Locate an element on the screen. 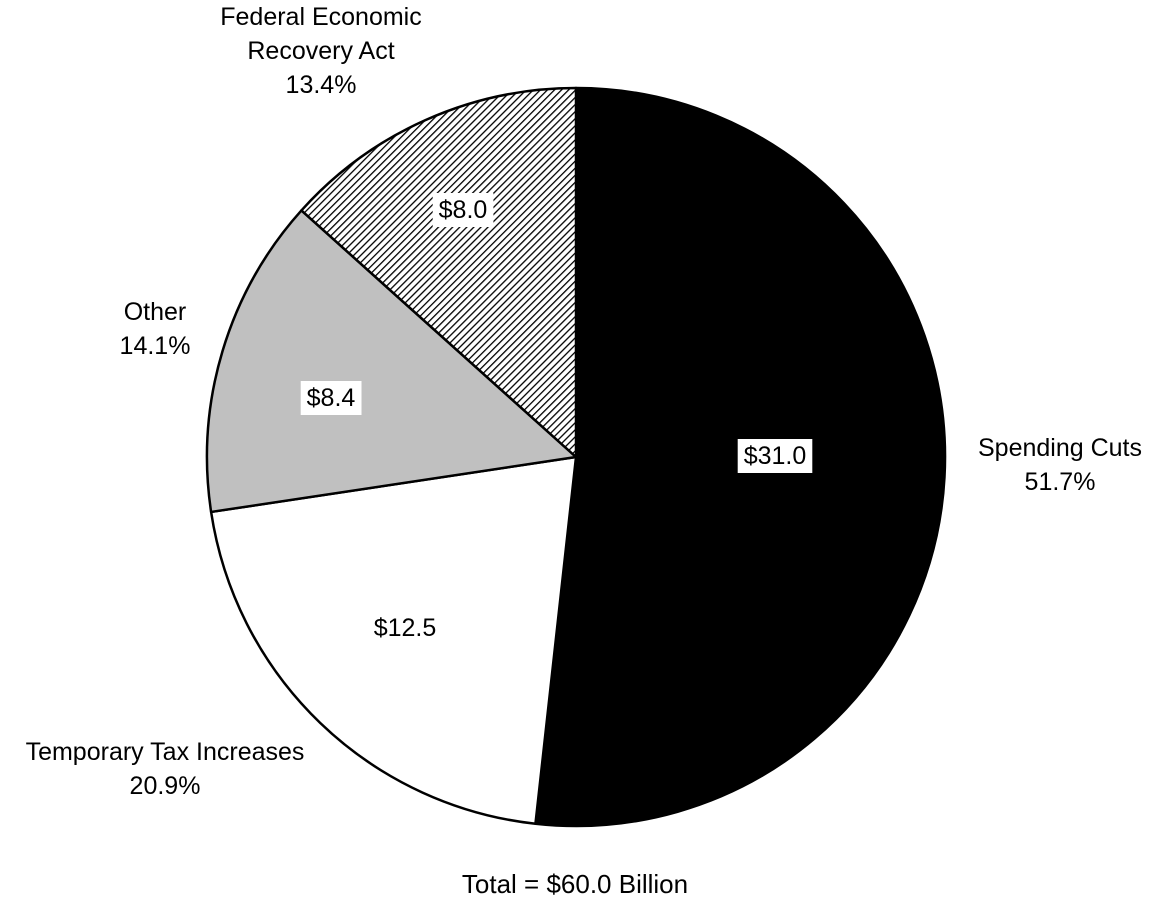 Image resolution: width=1152 pixels, height=911 pixels. value-label-temporary-tax-increases: $12.5 is located at coordinates (405, 628).